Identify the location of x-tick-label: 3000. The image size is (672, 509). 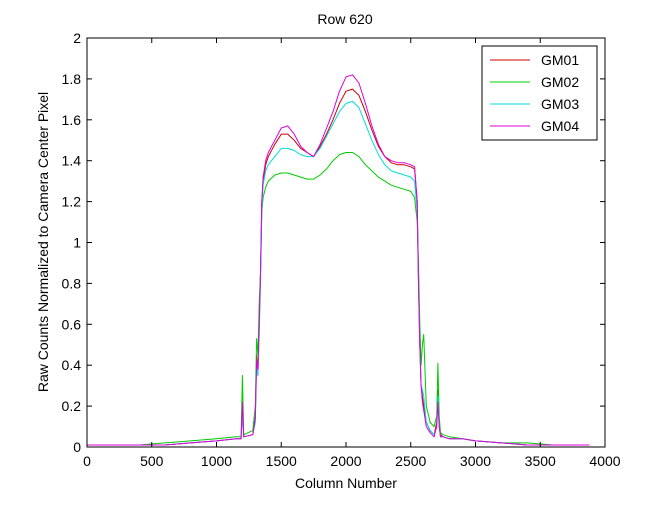
(475, 461).